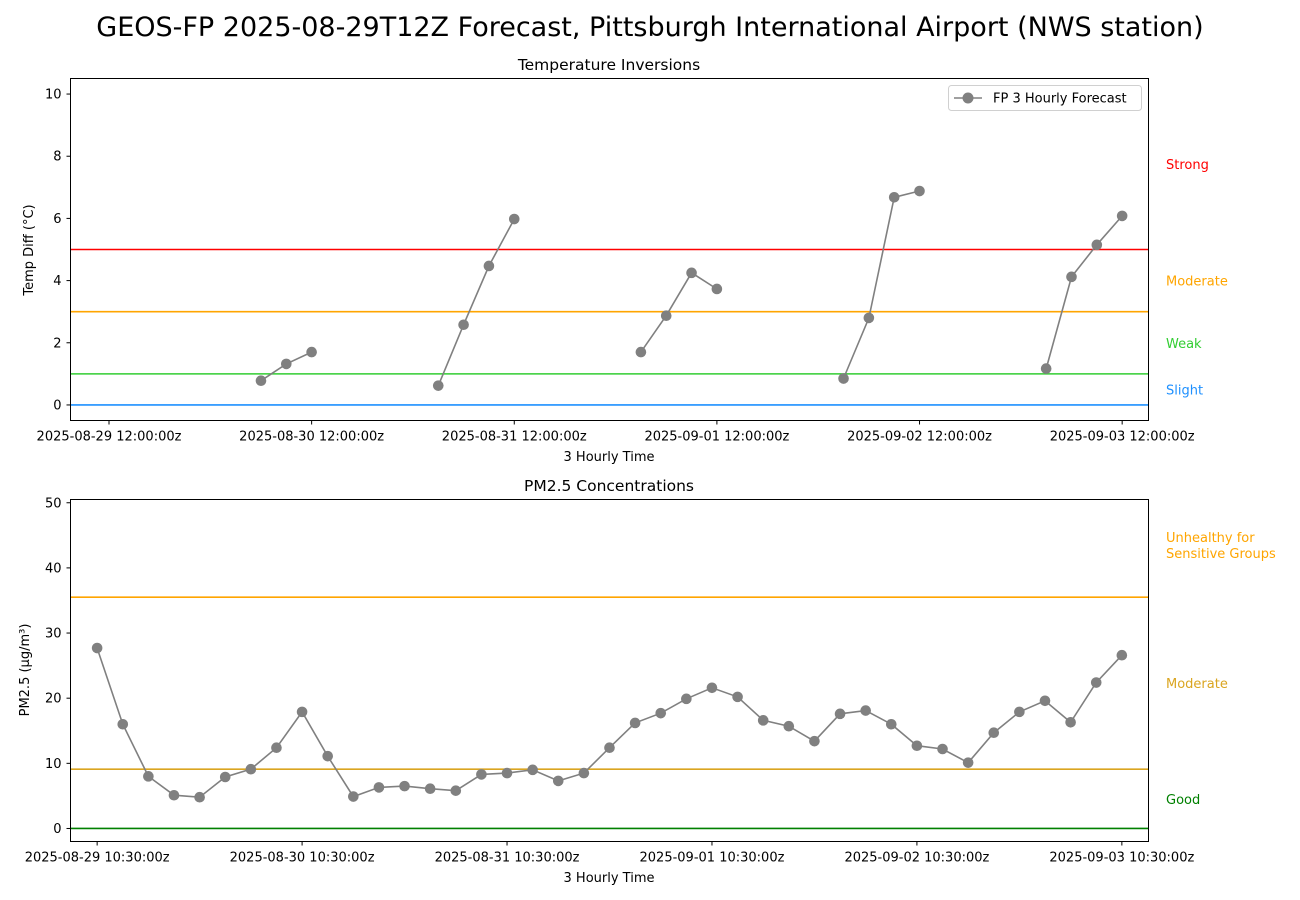  I want to click on x-tick-label: 2025-09-03 10:30:00z, so click(1121, 858).